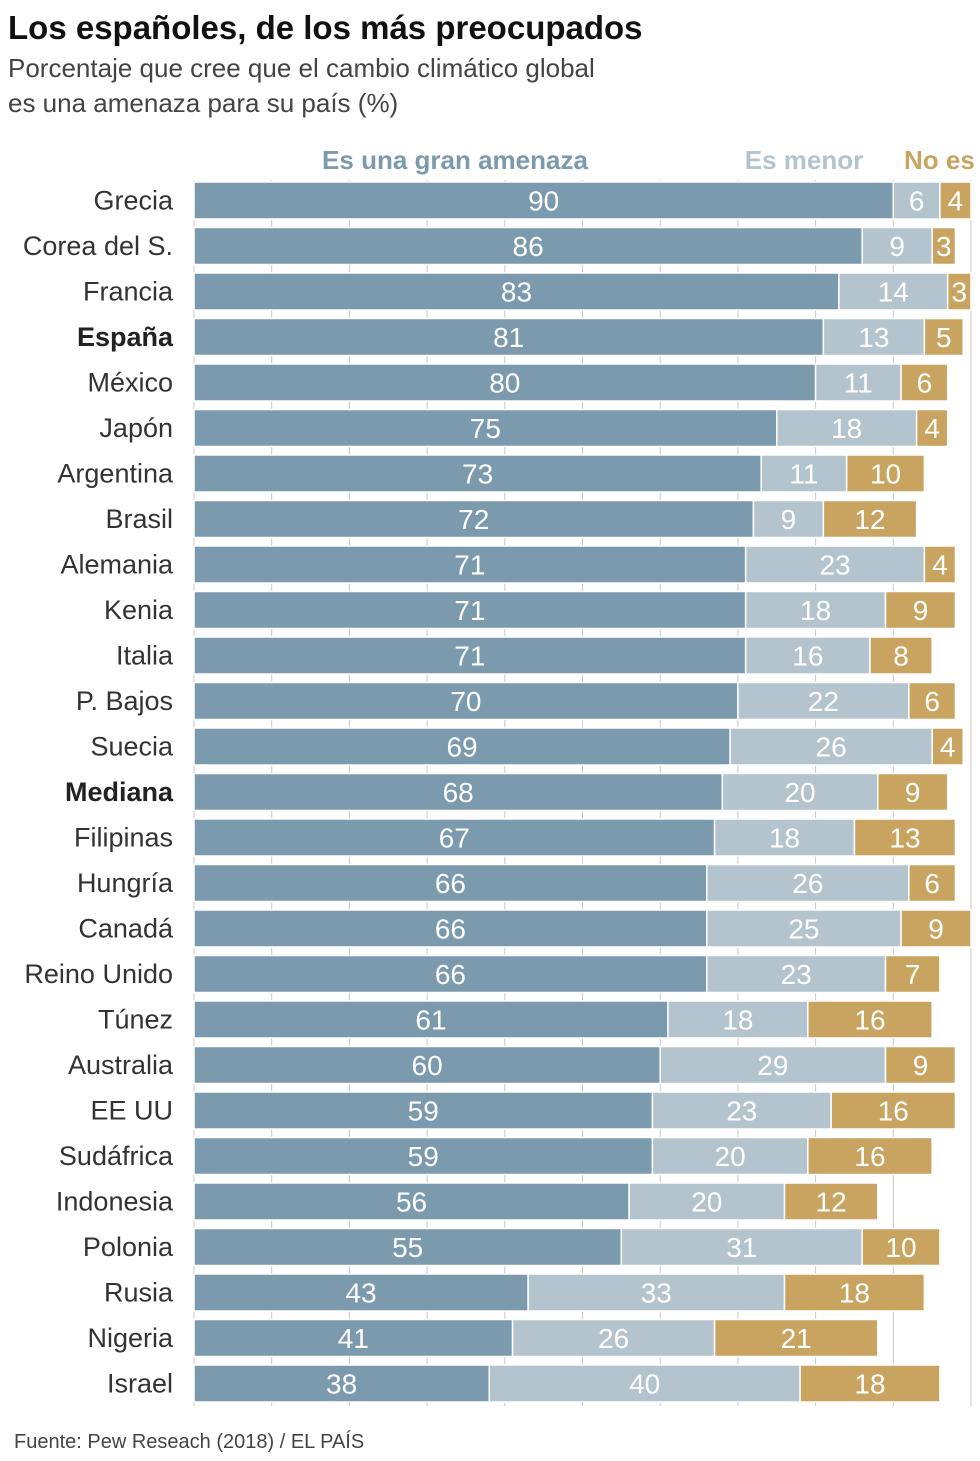 The image size is (980, 1461). Describe the element at coordinates (706, 1202) in the screenshot. I see `value-label-es-menor-indonesia: 20` at that location.